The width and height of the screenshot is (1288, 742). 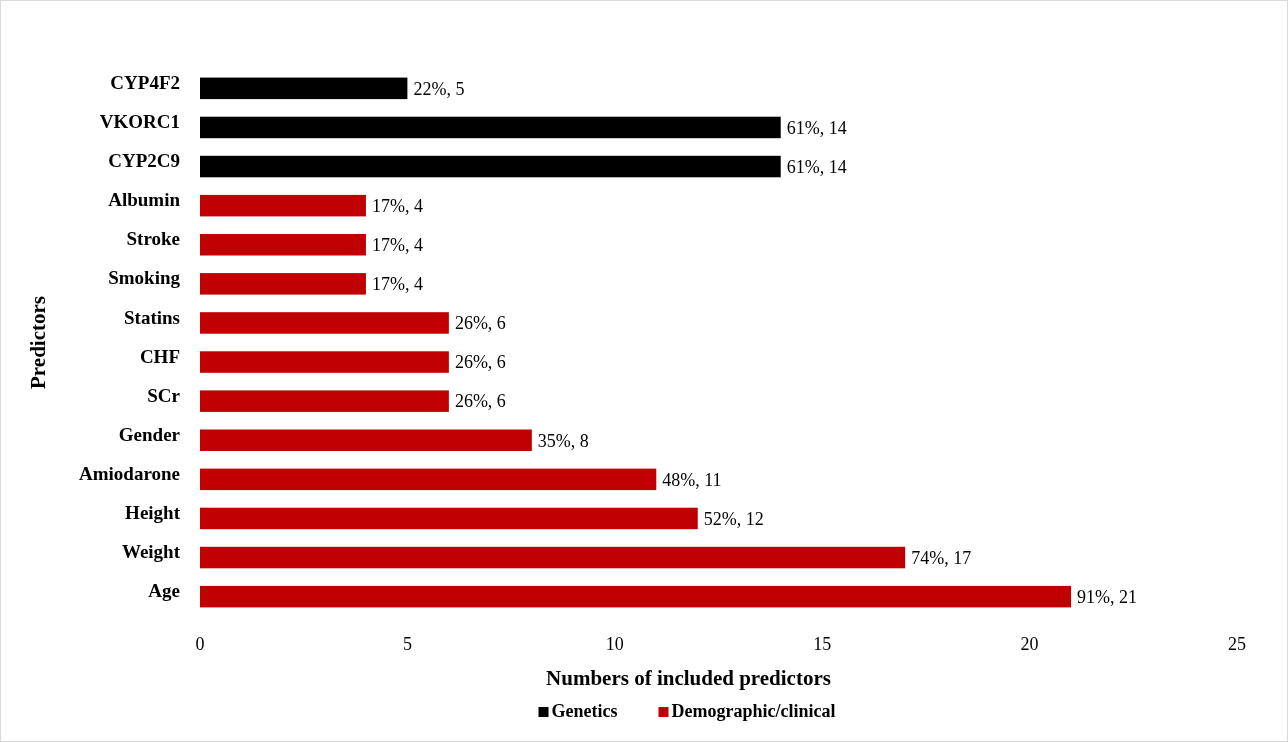 I want to click on y-axis-title: Predictors, so click(x=38, y=342).